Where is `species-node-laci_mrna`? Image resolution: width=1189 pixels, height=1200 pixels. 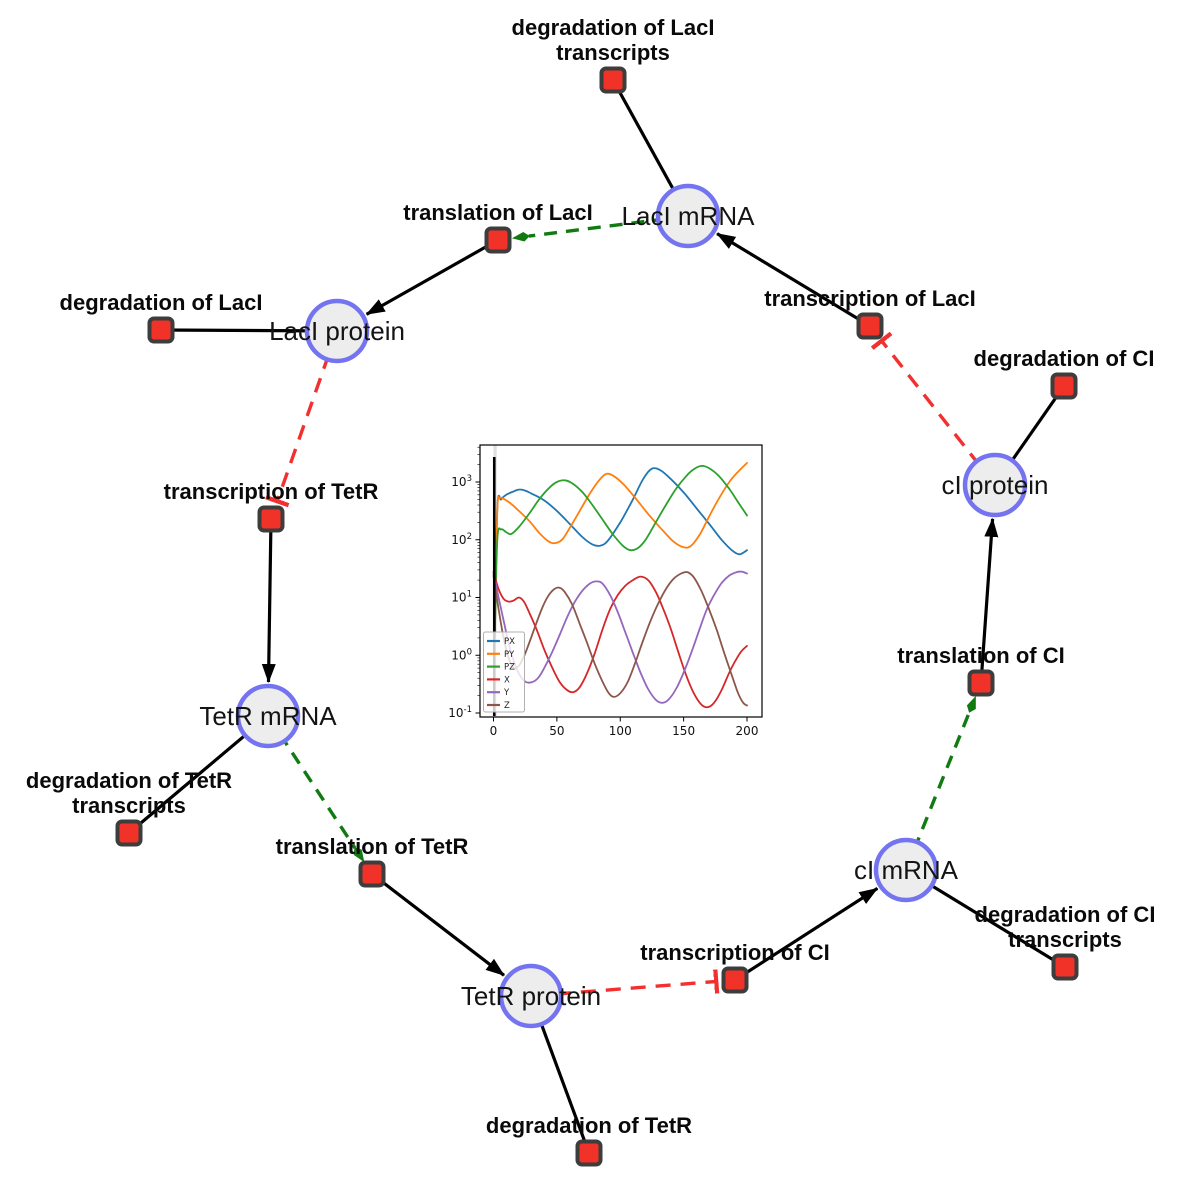
species-node-laci_mrna is located at coordinates (688, 216).